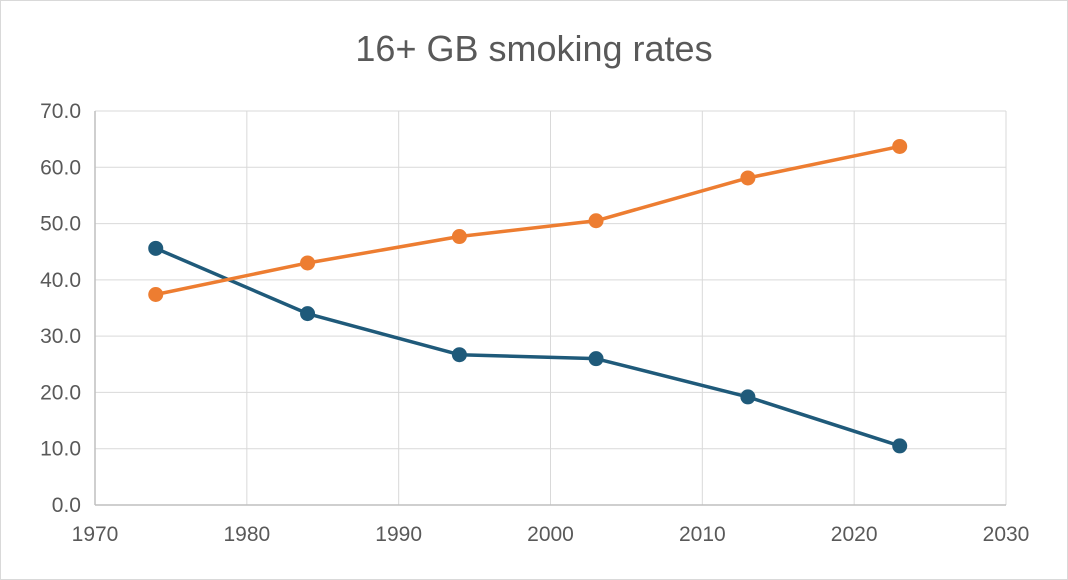 The height and width of the screenshot is (580, 1068). Describe the element at coordinates (1006, 534) in the screenshot. I see `x-tick-label: 2030` at that location.